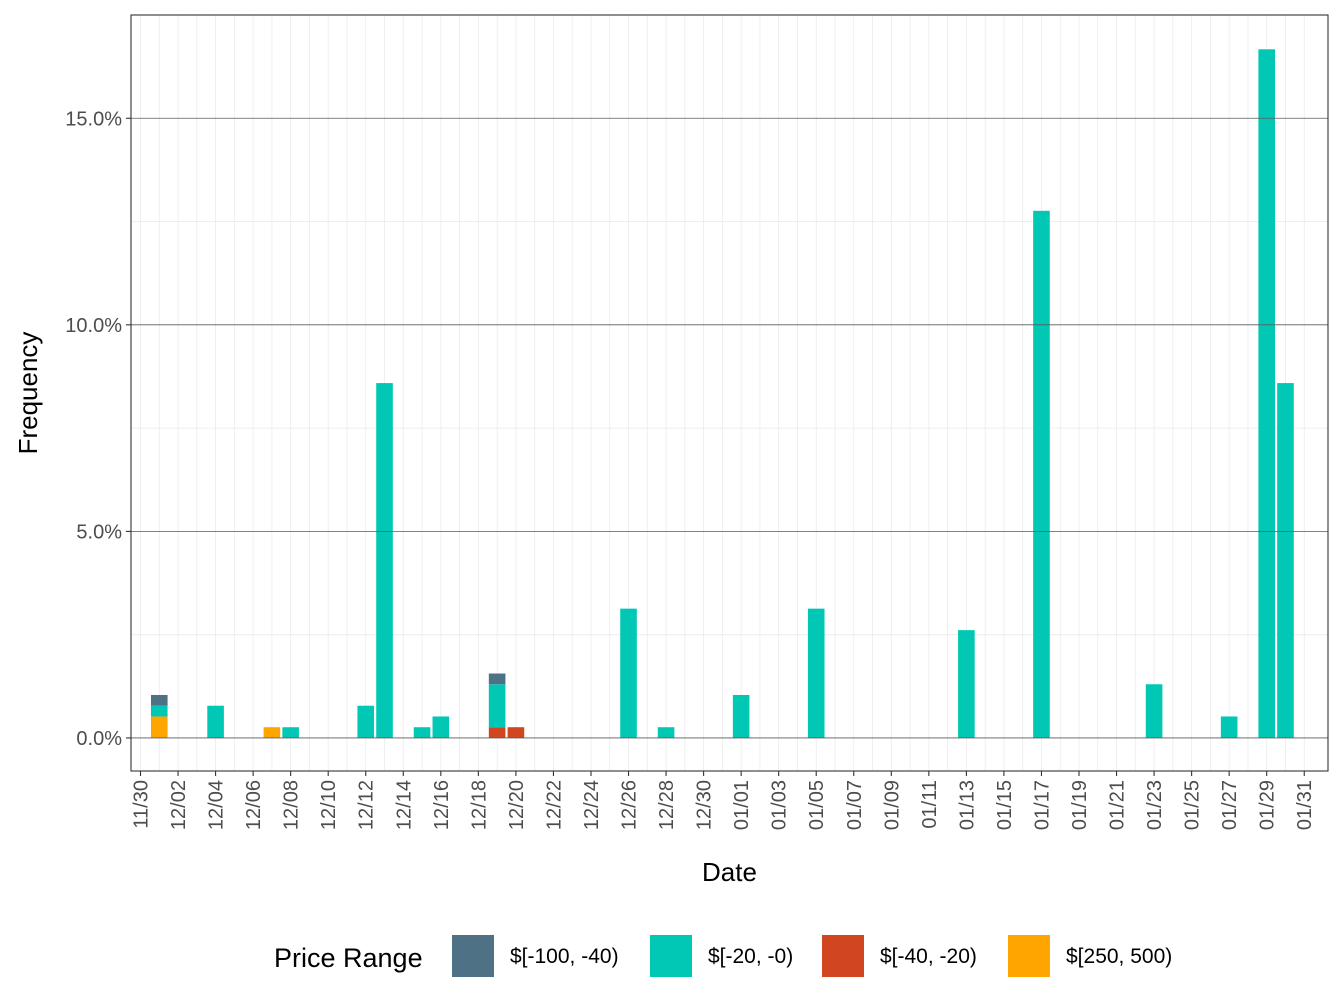 Image resolution: width=1344 pixels, height=1008 pixels. What do you see at coordinates (517, 805) in the screenshot?
I see `x-tick-label: 12/20` at bounding box center [517, 805].